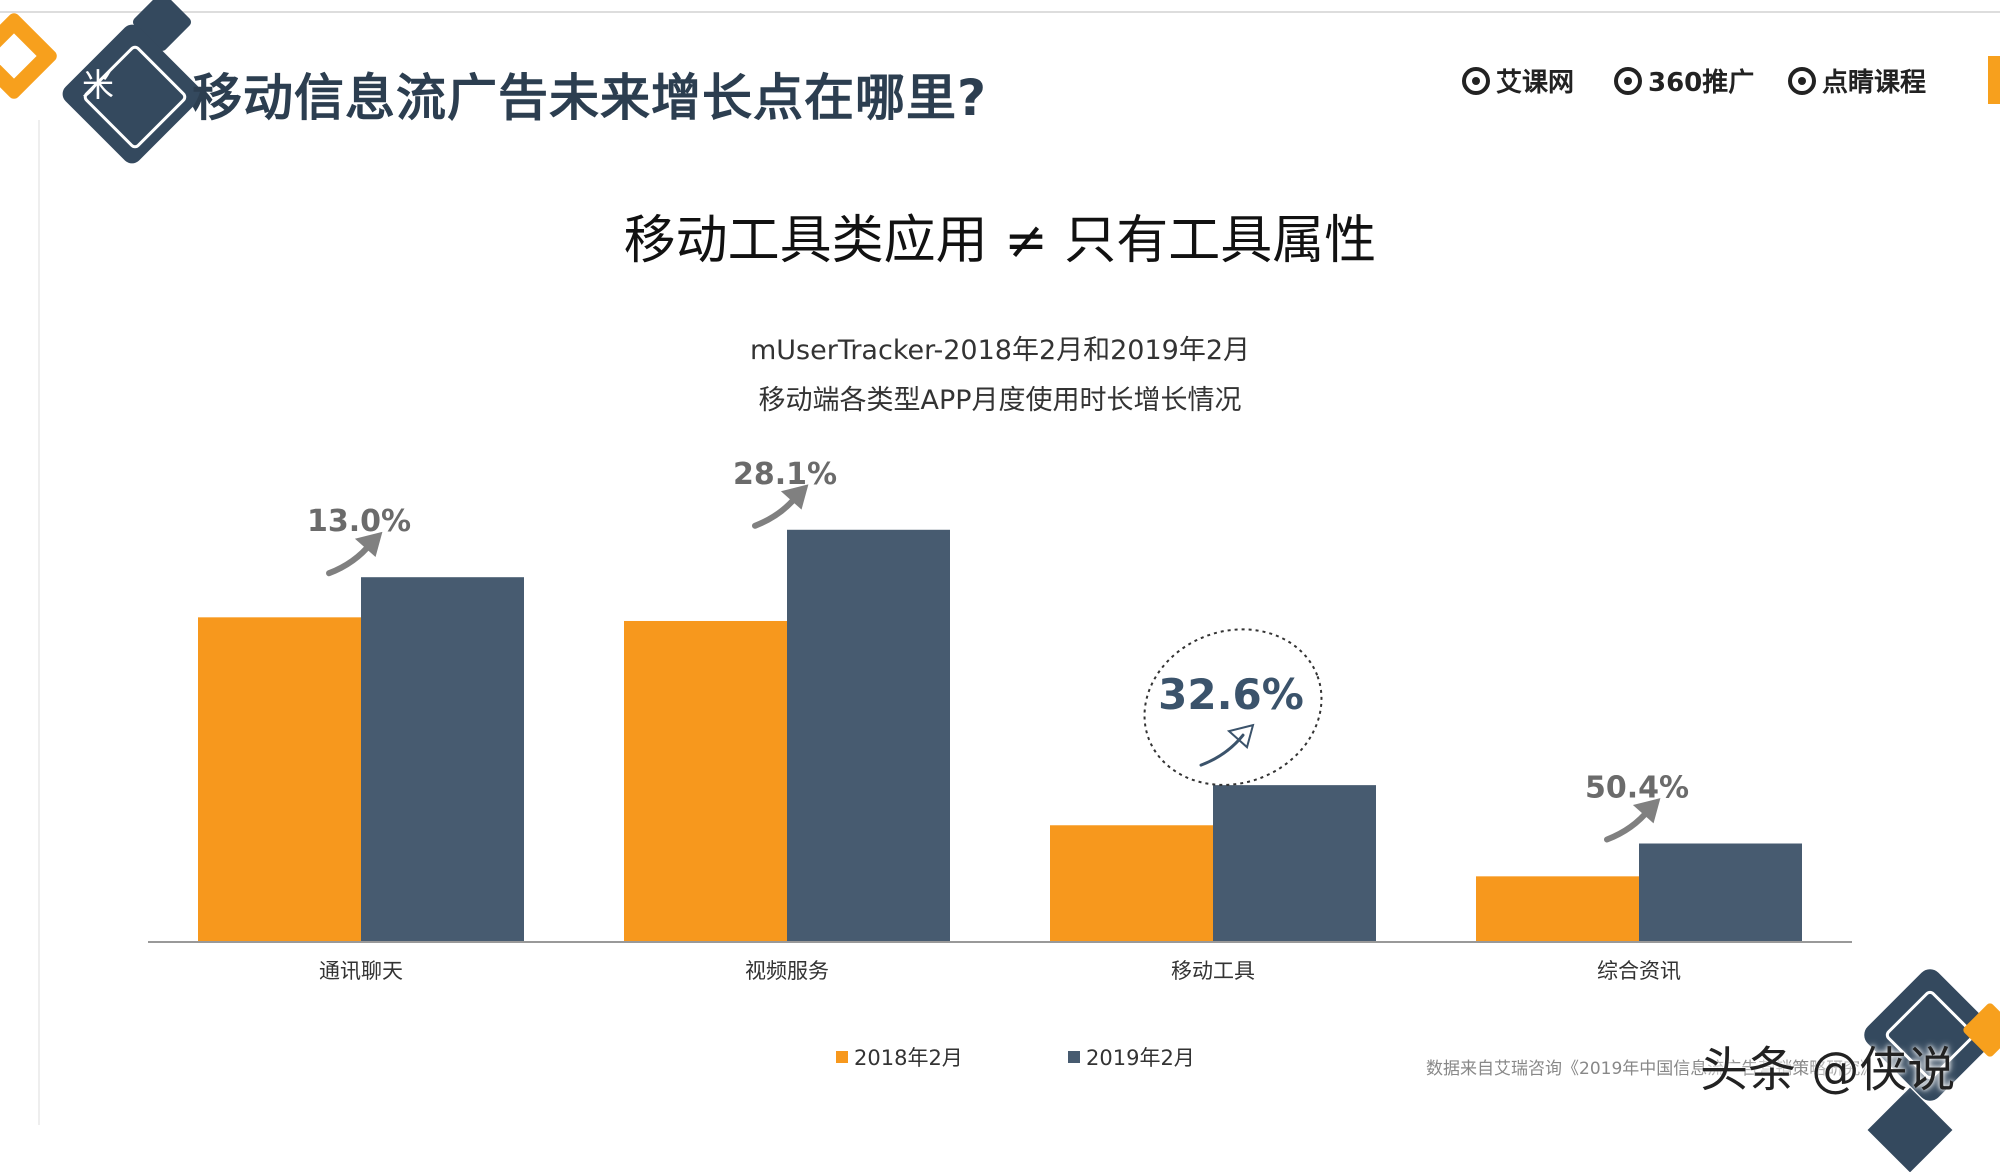  I want to click on logo-eye: 点睛课程, so click(1857, 80).